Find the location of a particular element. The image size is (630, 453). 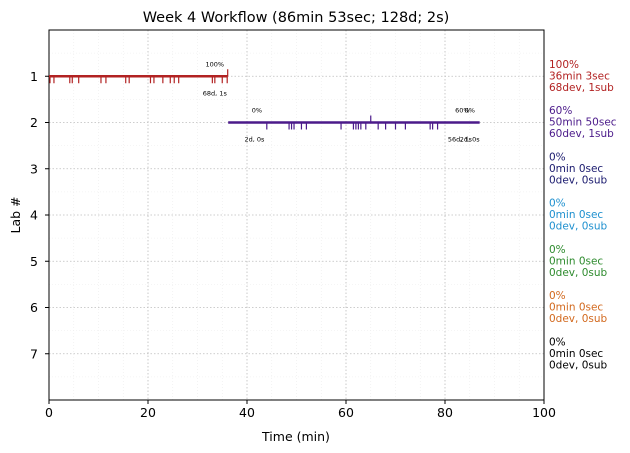

x-tick-label: 60 is located at coordinates (346, 412).